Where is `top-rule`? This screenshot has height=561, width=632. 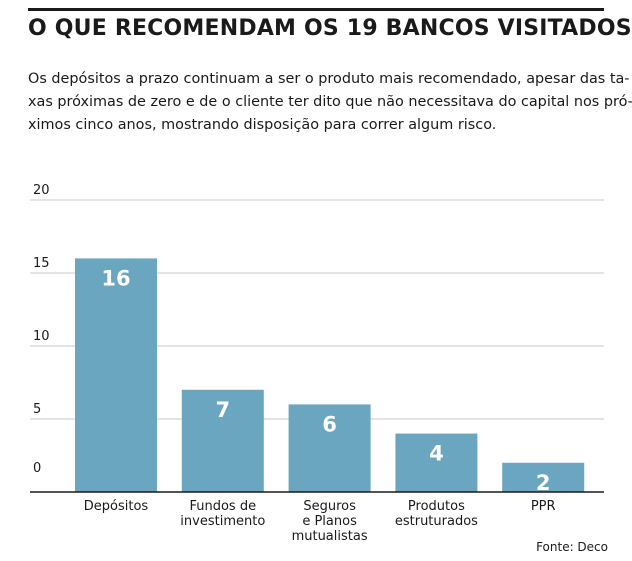
top-rule is located at coordinates (316, 9).